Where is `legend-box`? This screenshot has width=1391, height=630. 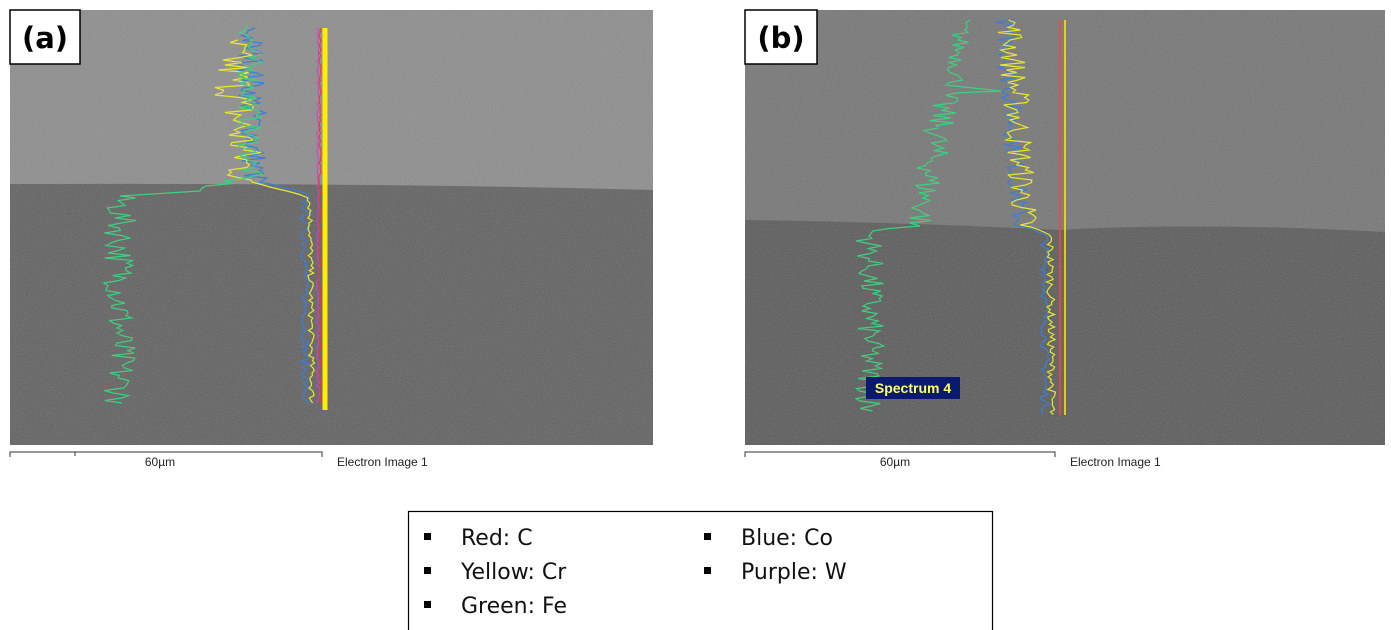
legend-box is located at coordinates (700, 570).